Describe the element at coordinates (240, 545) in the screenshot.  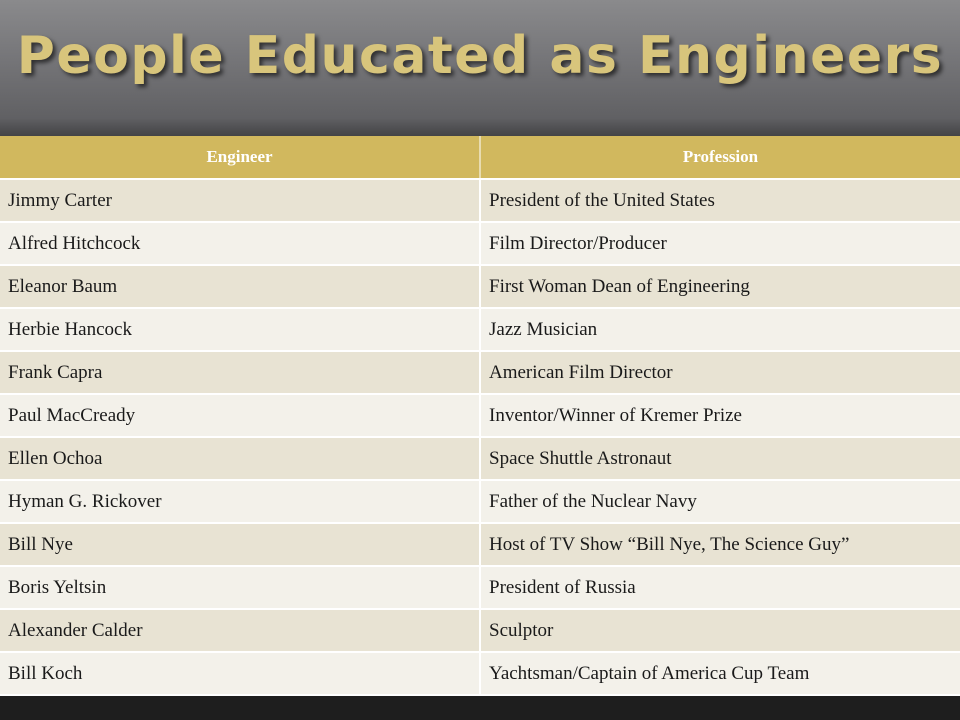
I see `engineer-cell: Bill Nye` at that location.